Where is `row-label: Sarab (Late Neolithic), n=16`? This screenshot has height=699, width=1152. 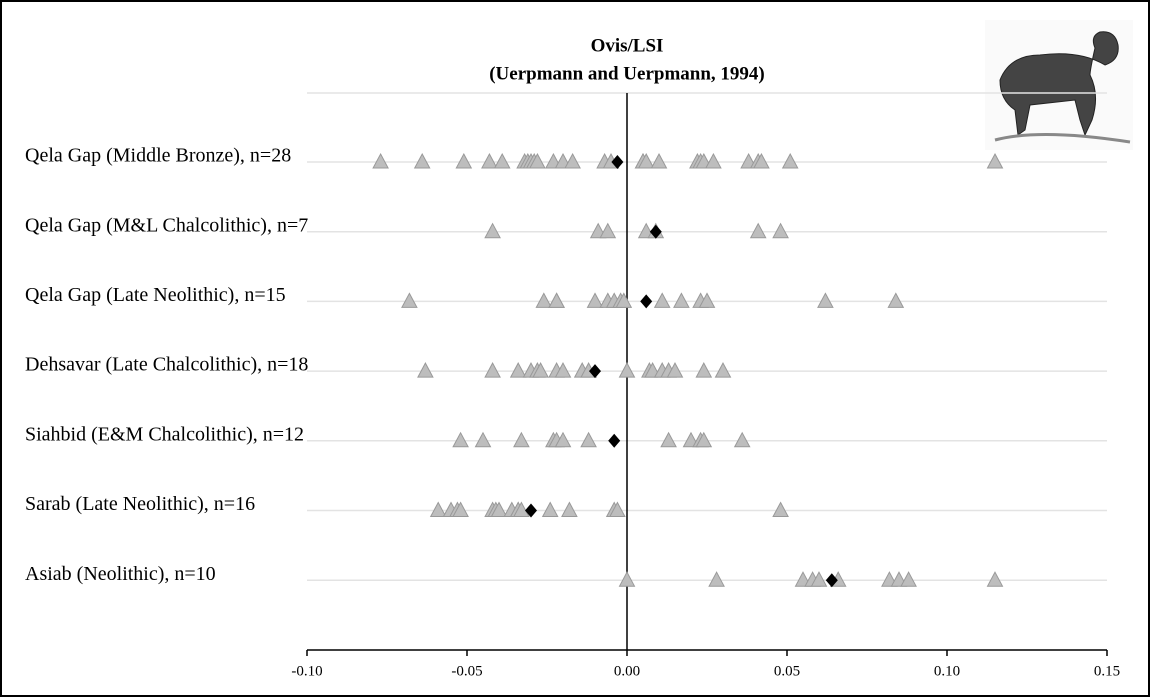
row-label: Sarab (Late Neolithic), n=16 is located at coordinates (140, 504).